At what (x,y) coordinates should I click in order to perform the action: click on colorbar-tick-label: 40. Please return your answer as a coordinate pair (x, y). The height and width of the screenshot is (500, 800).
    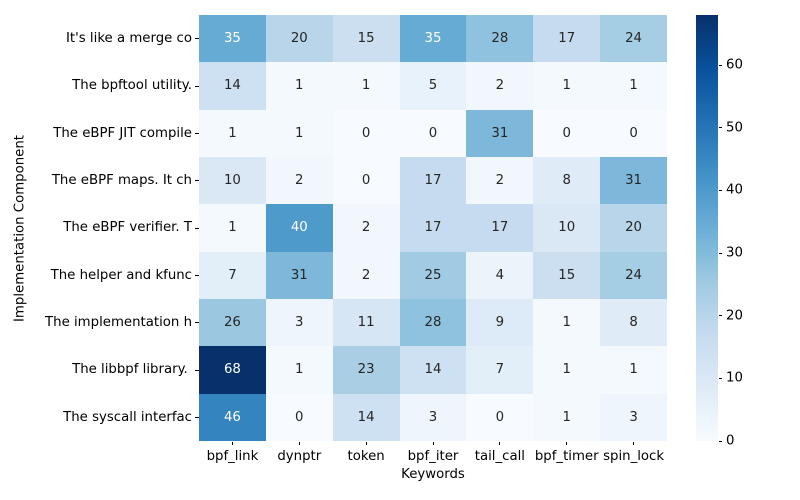
    Looking at the image, I should click on (734, 190).